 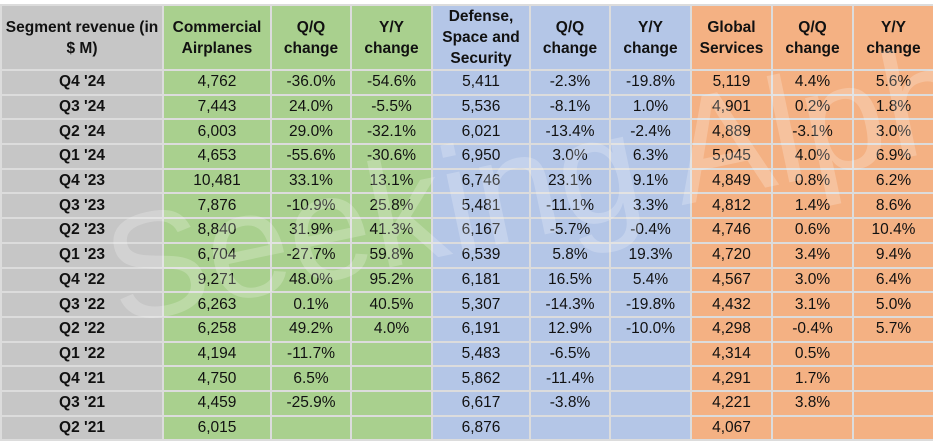 What do you see at coordinates (570, 403) in the screenshot?
I see `cell-defense-qq: -3.8%` at bounding box center [570, 403].